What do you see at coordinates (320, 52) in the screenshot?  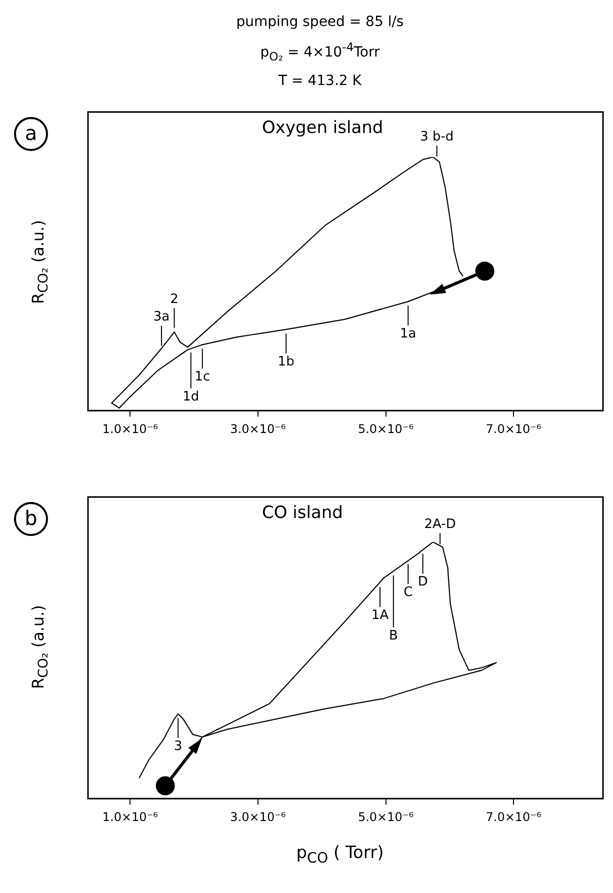 I see `text: p$_{O₂}$ = 4×10$^{-4}$Torr` at bounding box center [320, 52].